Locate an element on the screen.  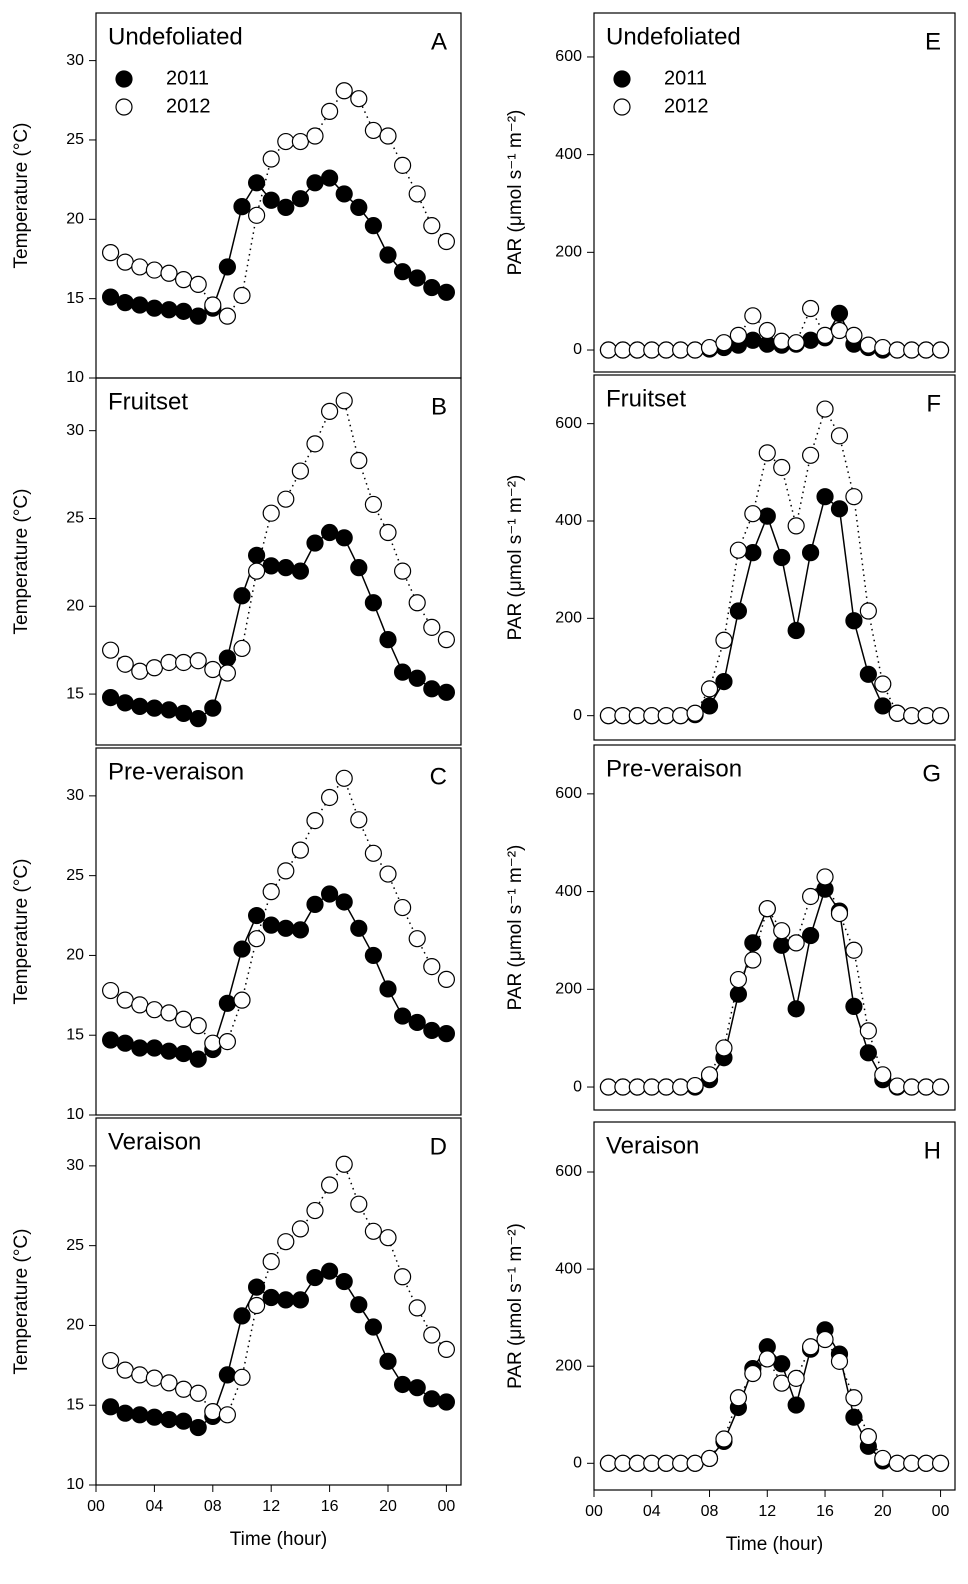
panel-label: Pre-veraison is located at coordinates (674, 768).